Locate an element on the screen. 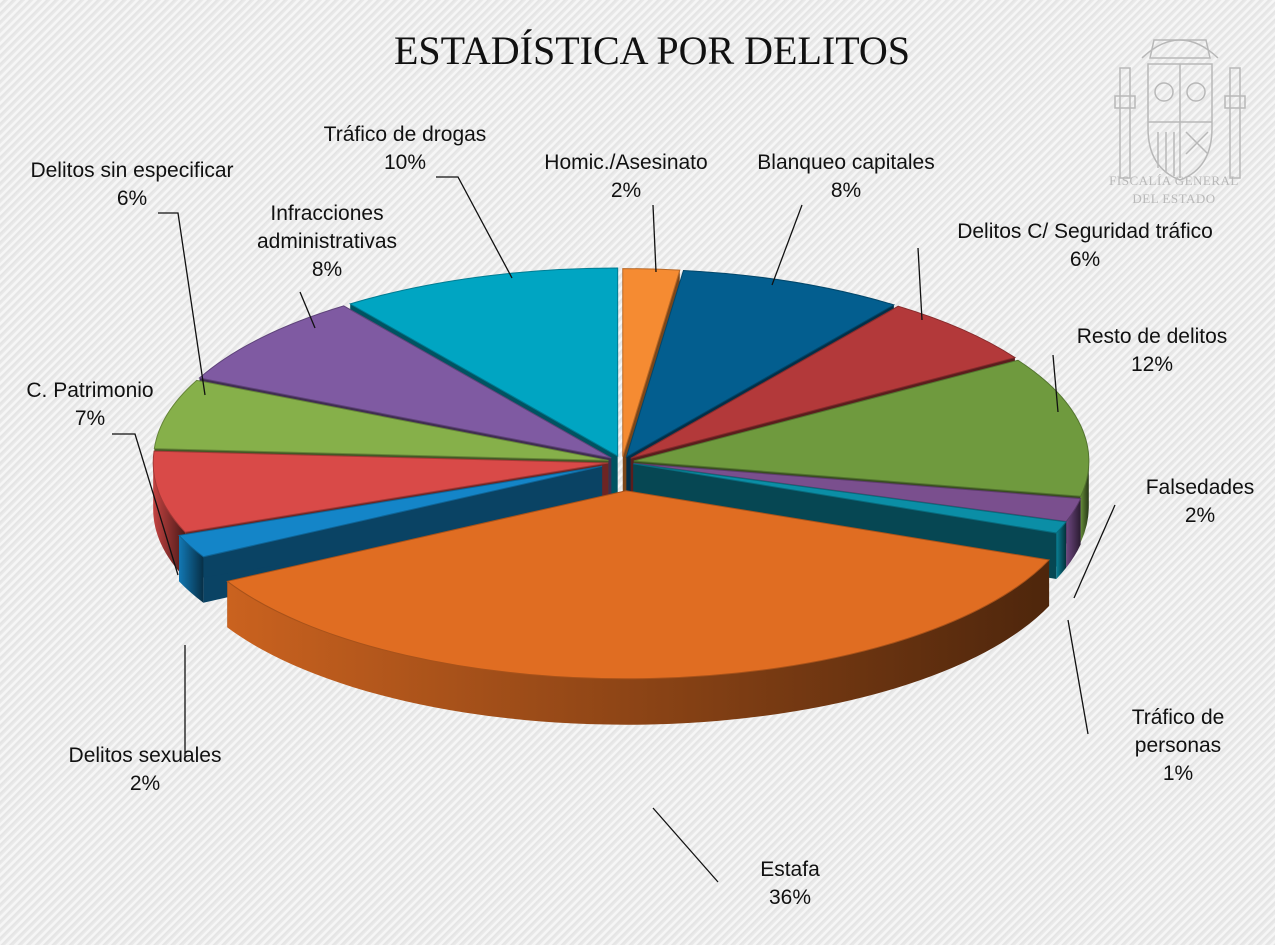 The height and width of the screenshot is (945, 1275). slice-name-label-5: personas is located at coordinates (1178, 745).